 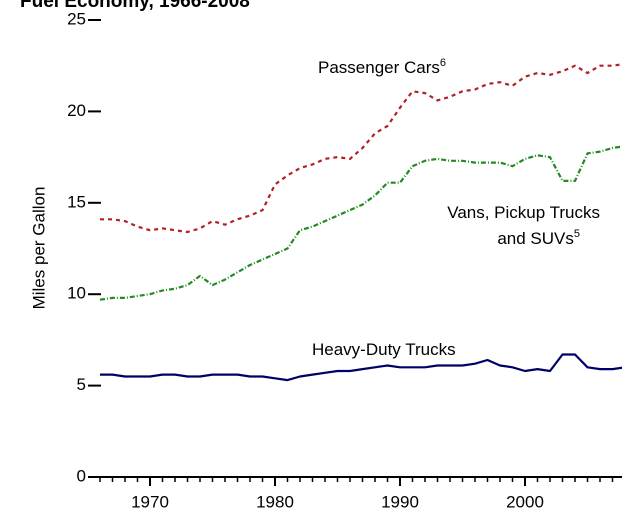 I want to click on series-name: Heavy-Duty Trucks, so click(x=384, y=349).